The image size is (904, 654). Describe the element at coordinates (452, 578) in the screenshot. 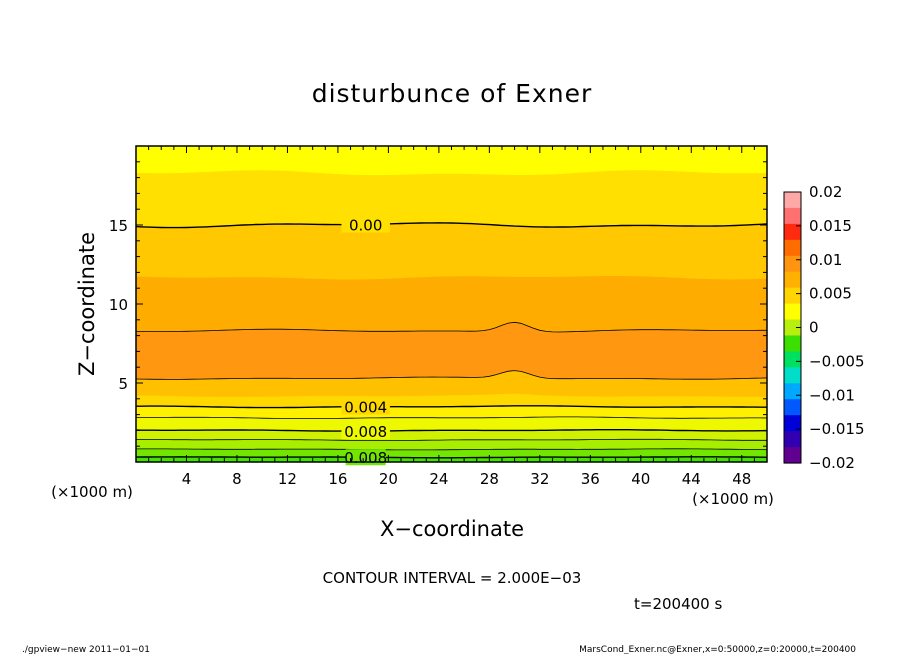

I see `contour-interval-label: CONTOUR INTERVAL = 2.000E−03` at that location.